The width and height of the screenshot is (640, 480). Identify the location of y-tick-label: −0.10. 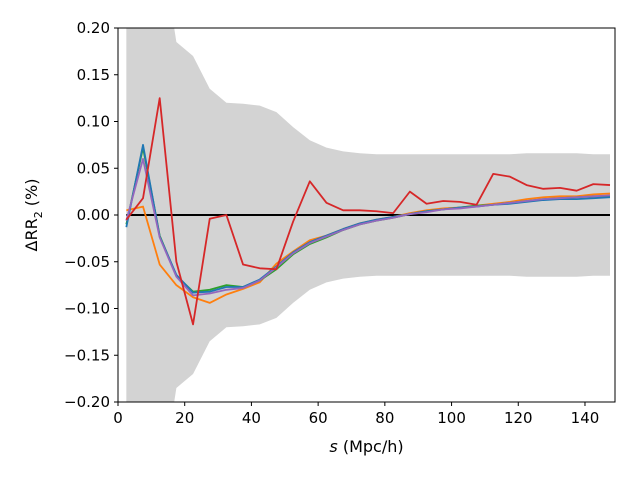
(87, 309).